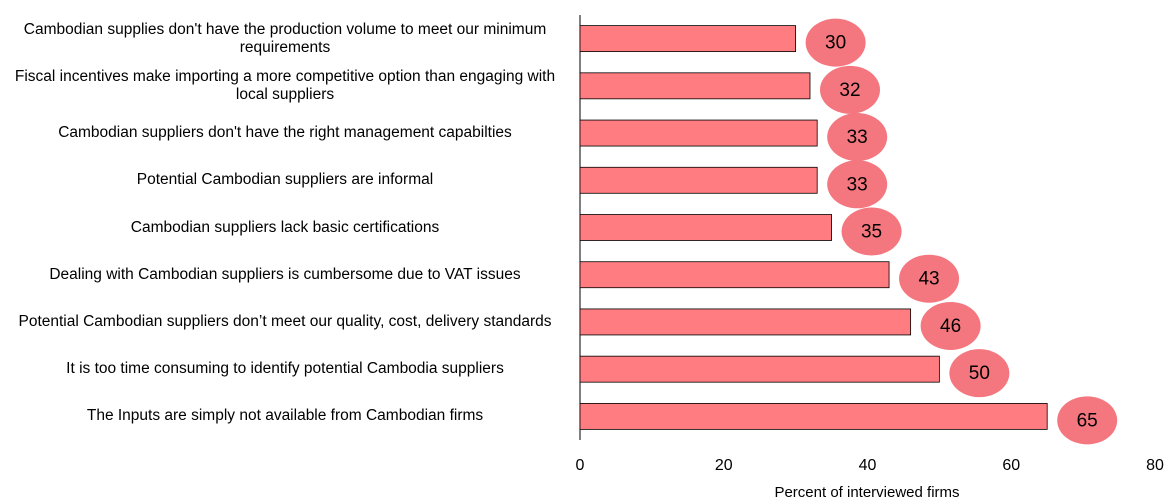  I want to click on data-label: 35, so click(871, 232).